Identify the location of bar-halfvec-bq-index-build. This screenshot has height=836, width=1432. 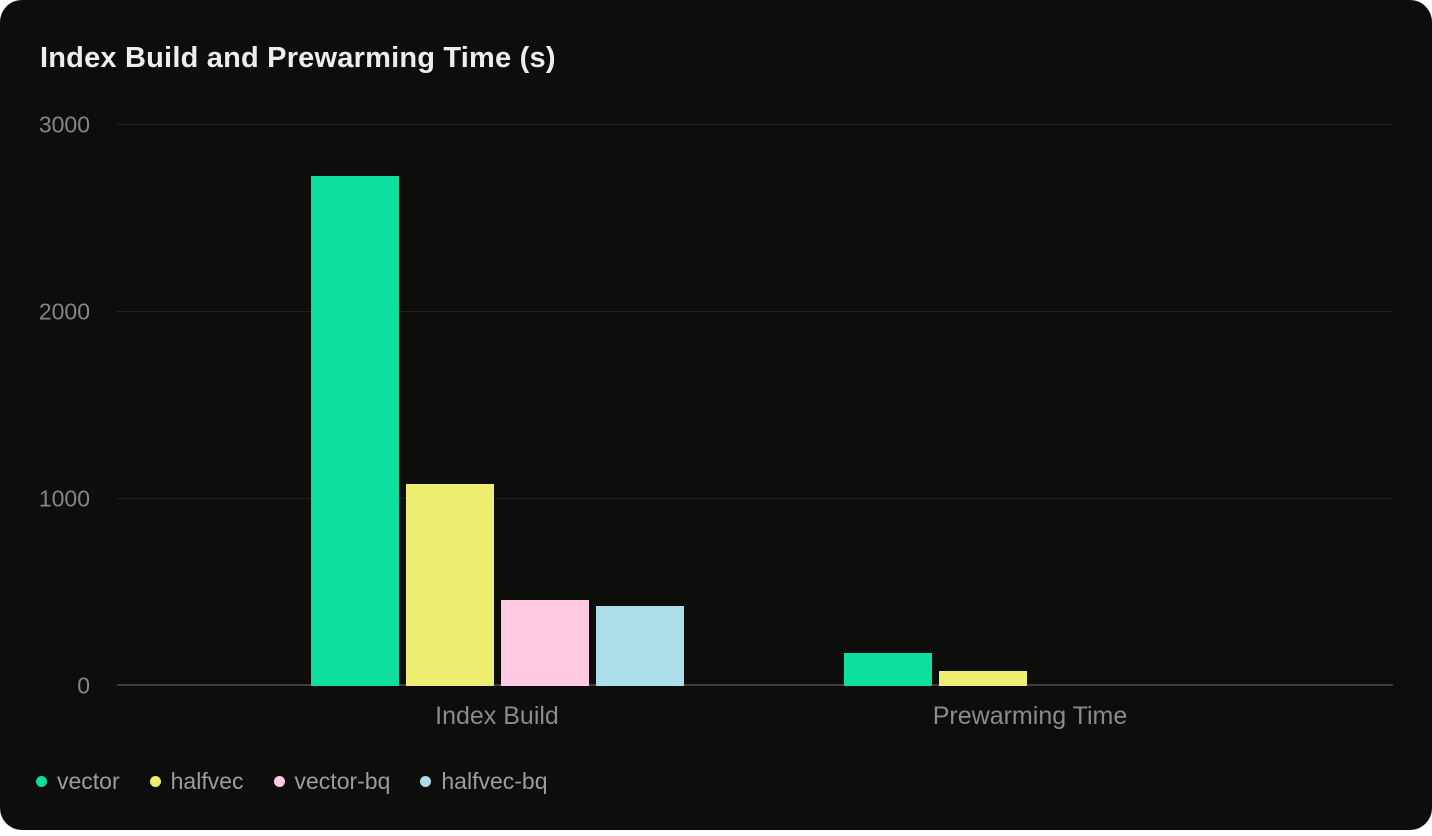
(639, 645).